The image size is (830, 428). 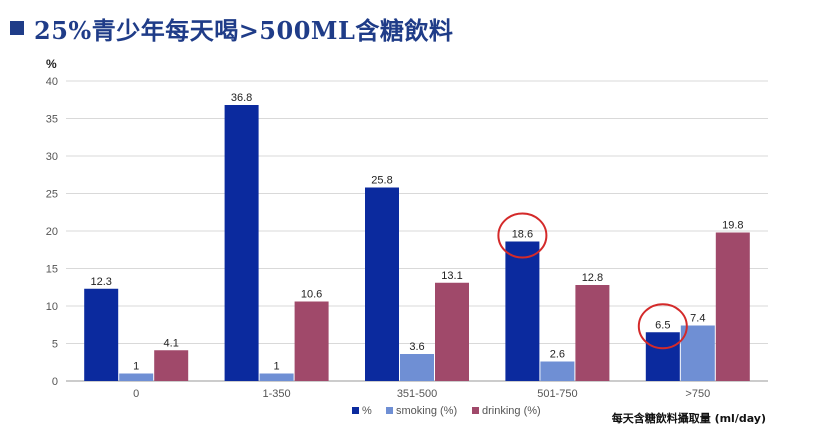 I want to click on y-tick-label: 40, so click(x=52, y=82).